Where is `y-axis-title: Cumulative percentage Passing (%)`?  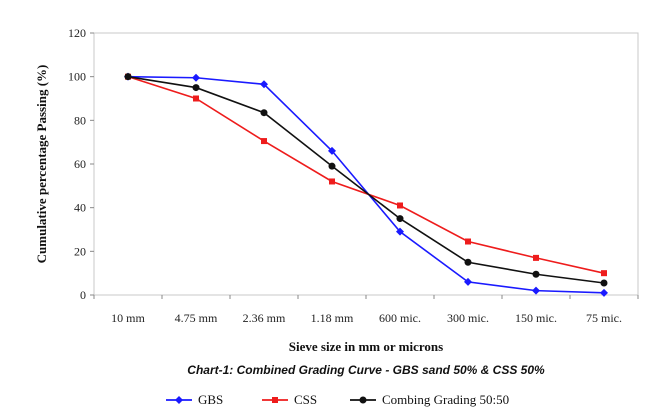
y-axis-title: Cumulative percentage Passing (%) is located at coordinates (41, 164).